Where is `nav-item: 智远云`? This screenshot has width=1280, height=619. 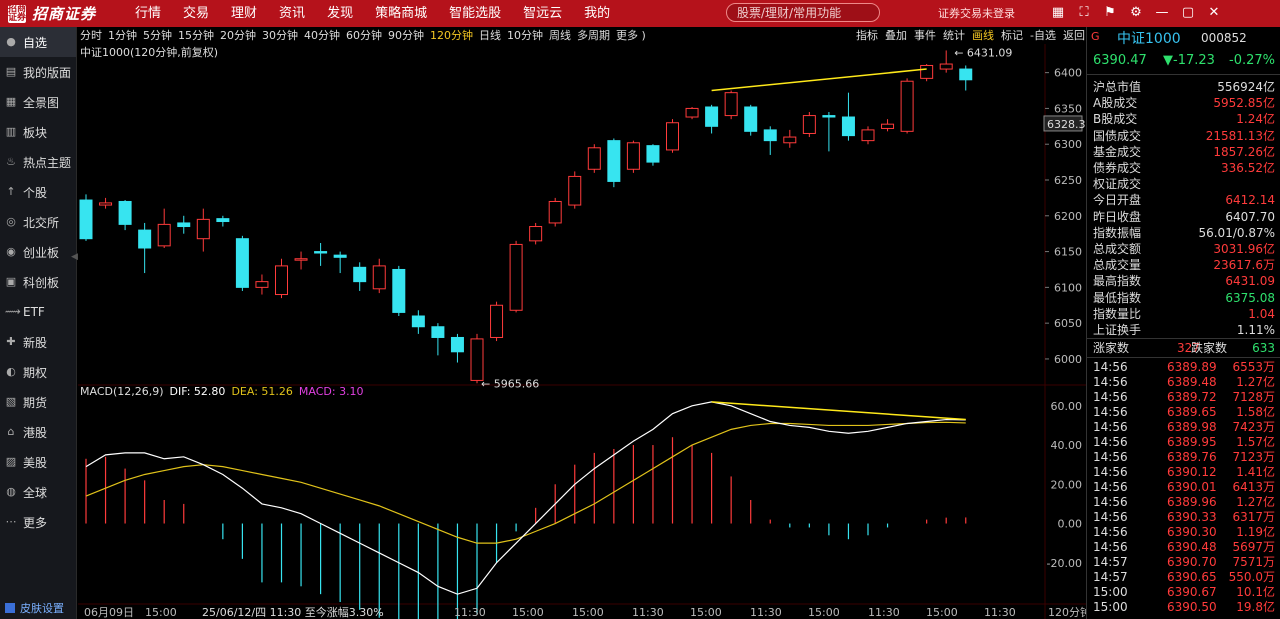
nav-item: 智远云 is located at coordinates (543, 13).